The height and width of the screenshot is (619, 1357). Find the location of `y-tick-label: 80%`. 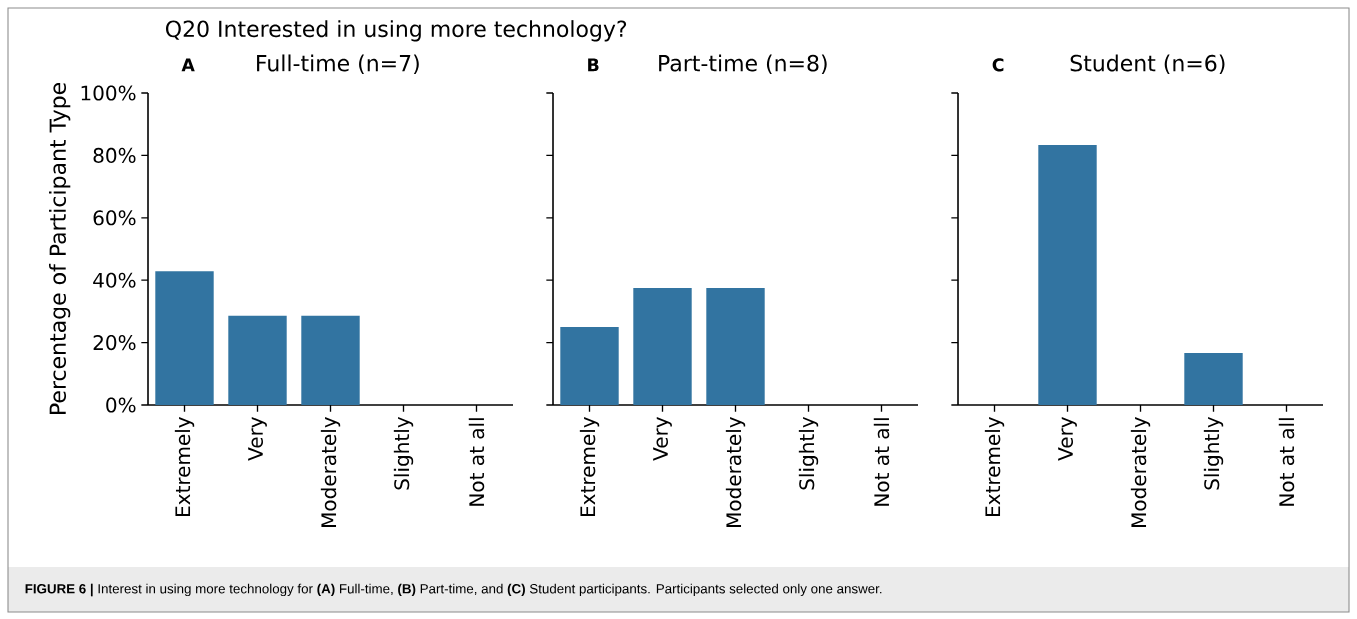

y-tick-label: 80% is located at coordinates (114, 155).